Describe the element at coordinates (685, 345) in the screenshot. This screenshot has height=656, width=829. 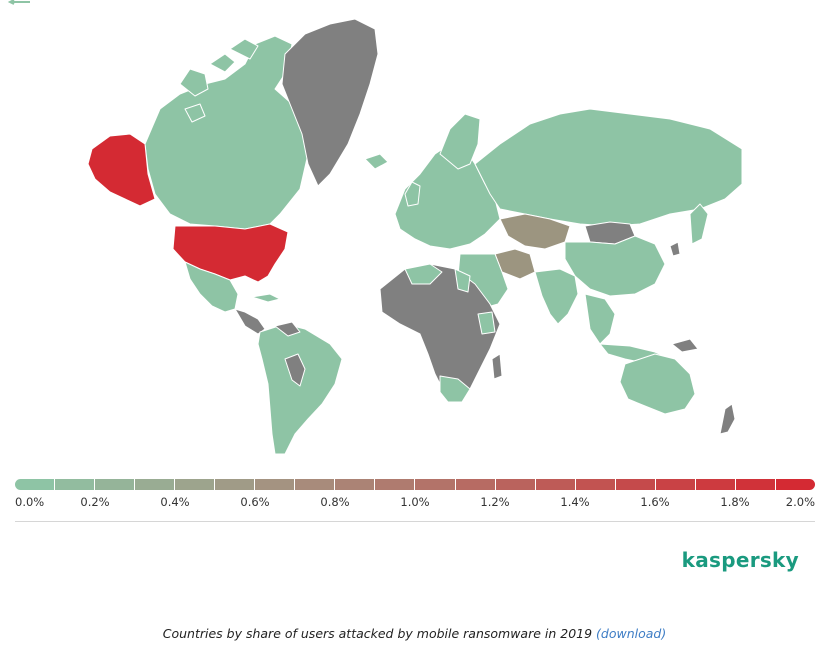
I see `region-png` at that location.